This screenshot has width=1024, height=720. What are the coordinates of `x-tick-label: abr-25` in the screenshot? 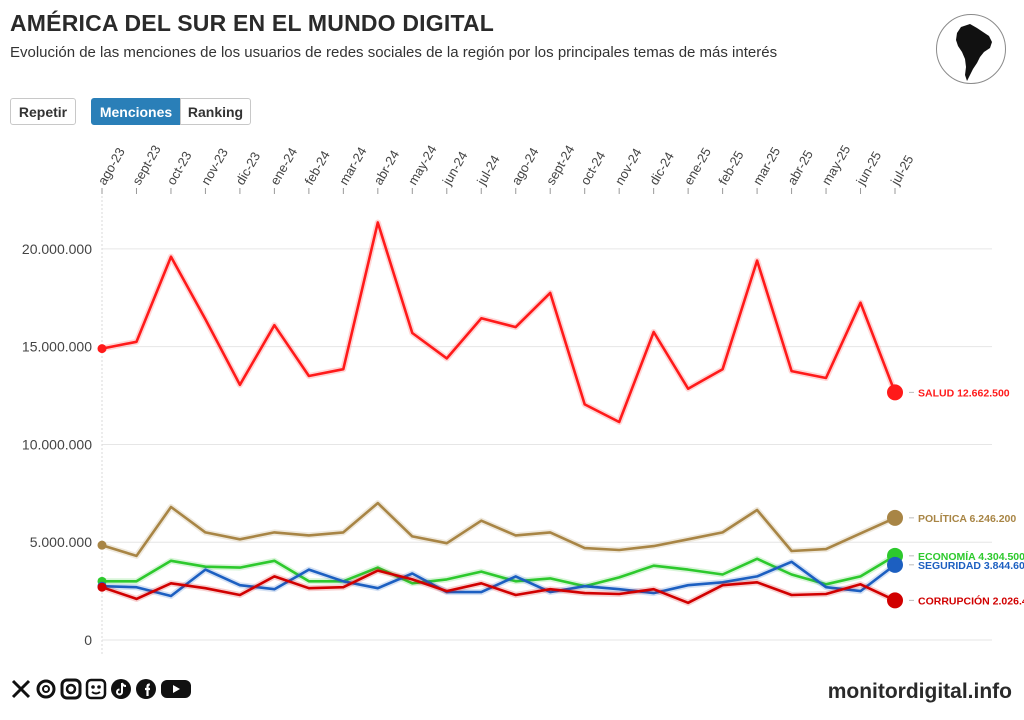 It's located at (800, 167).